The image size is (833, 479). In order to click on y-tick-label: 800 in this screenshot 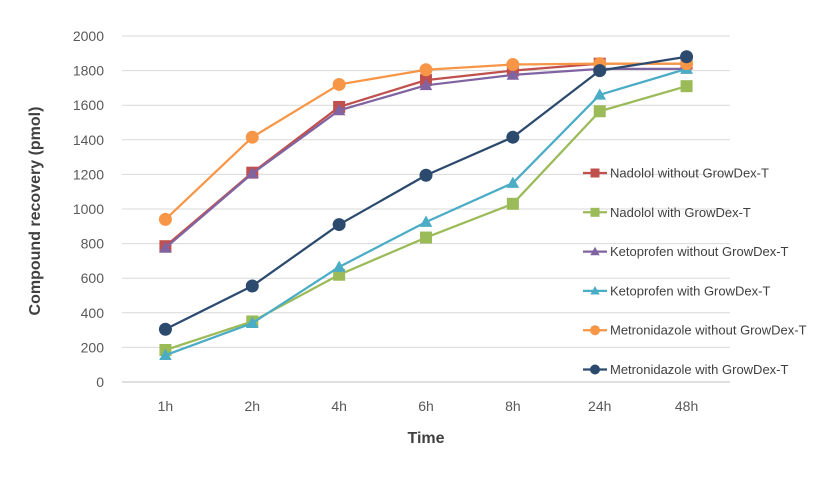, I will do `click(93, 244)`.